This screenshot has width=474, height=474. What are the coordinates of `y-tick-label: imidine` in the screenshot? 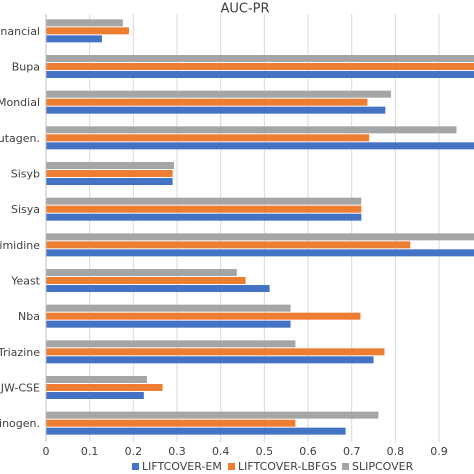 It's located at (20, 245).